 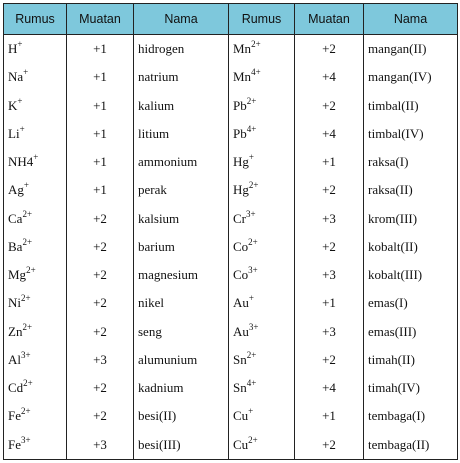 I want to click on formula-cell: Pb4+, so click(x=261, y=134).